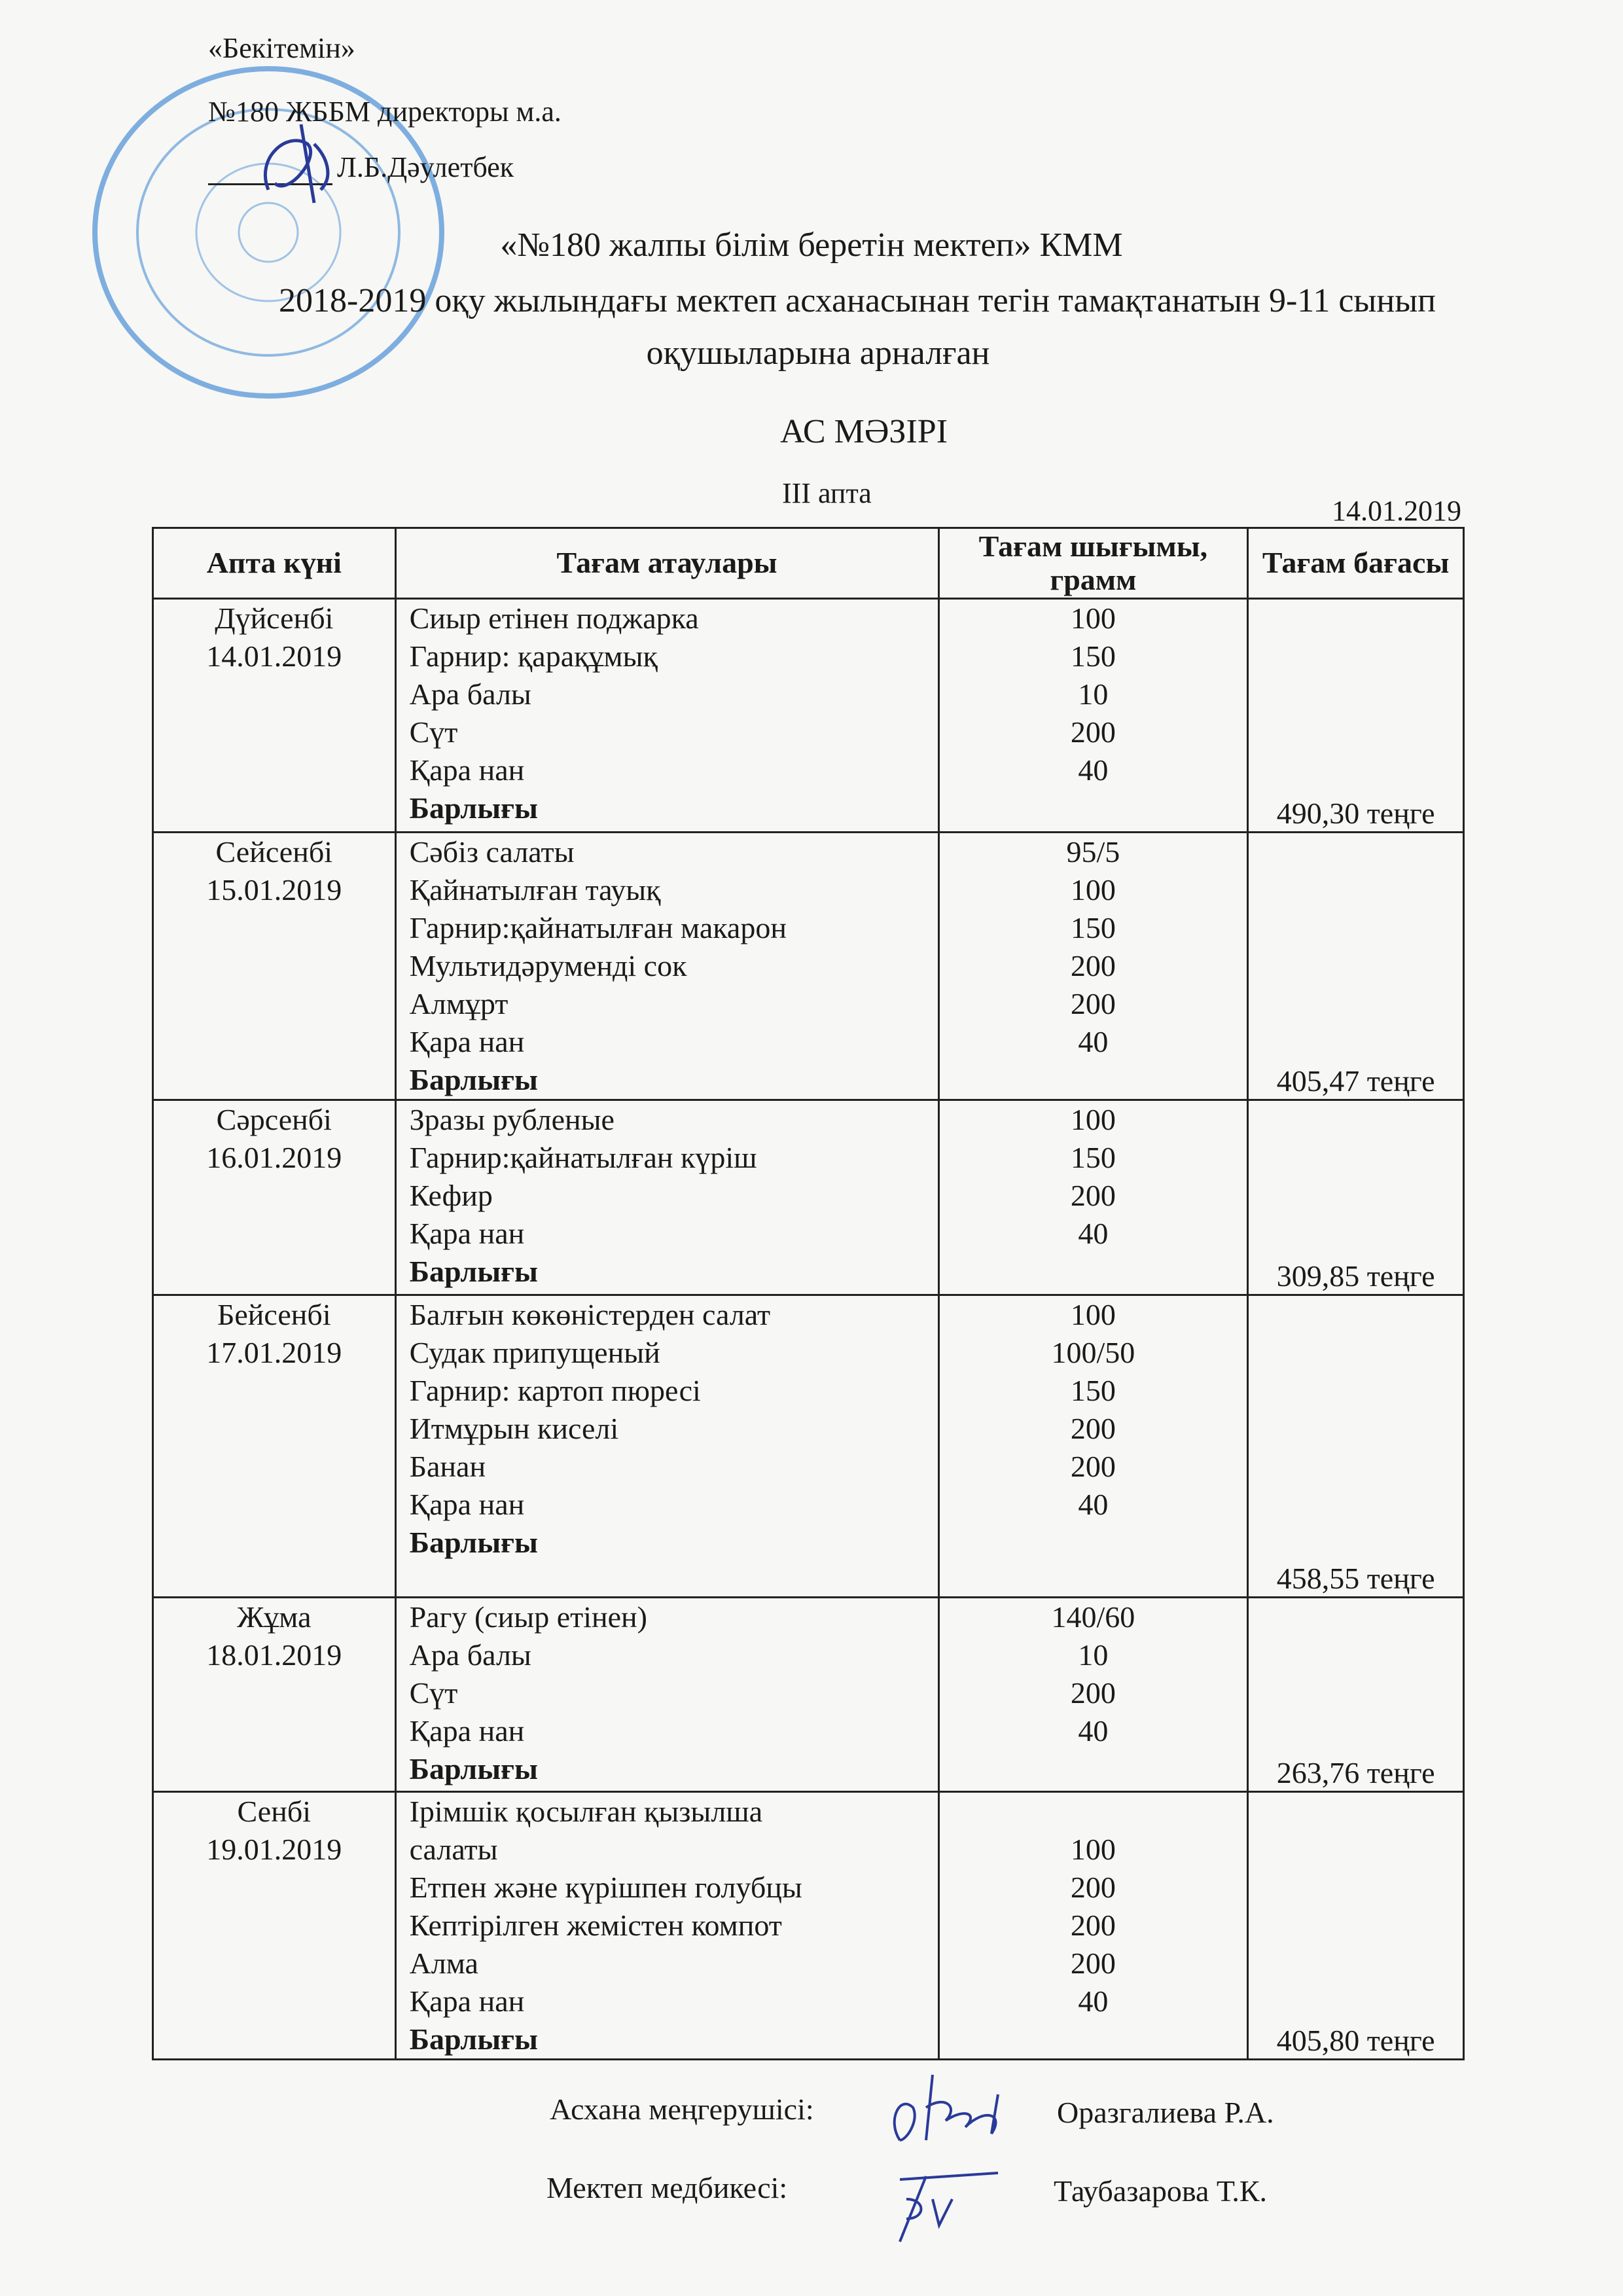  Describe the element at coordinates (274, 1157) in the screenshot. I see `day-date: 16.01.2019` at that location.